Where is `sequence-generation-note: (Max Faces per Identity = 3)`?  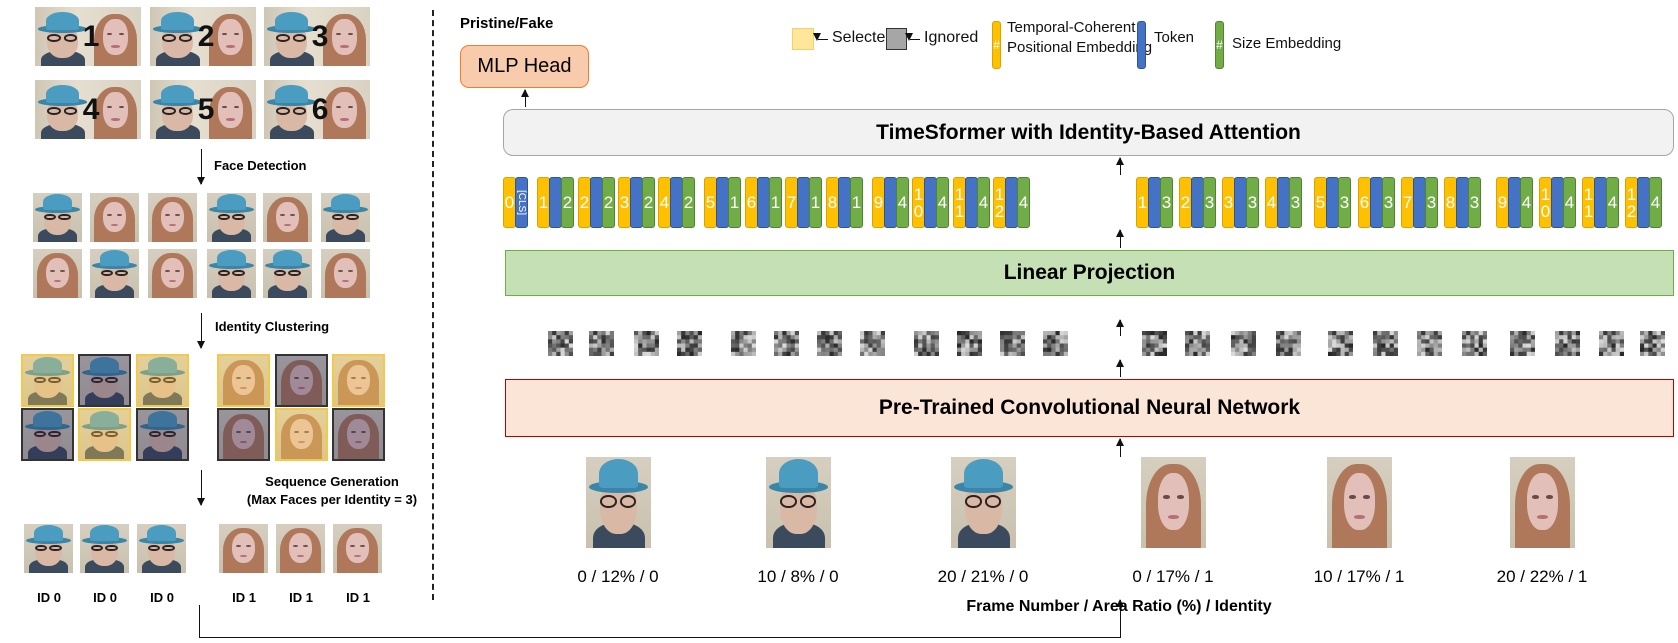
sequence-generation-note: (Max Faces per Identity = 3) is located at coordinates (332, 499).